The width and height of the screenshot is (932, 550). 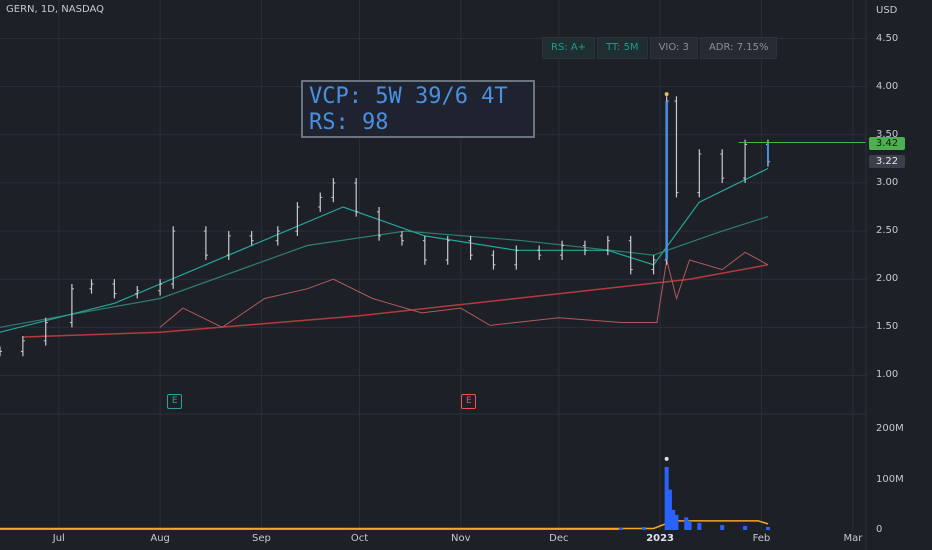 What do you see at coordinates (887, 134) in the screenshot?
I see `y-tick-label: 3.50` at bounding box center [887, 134].